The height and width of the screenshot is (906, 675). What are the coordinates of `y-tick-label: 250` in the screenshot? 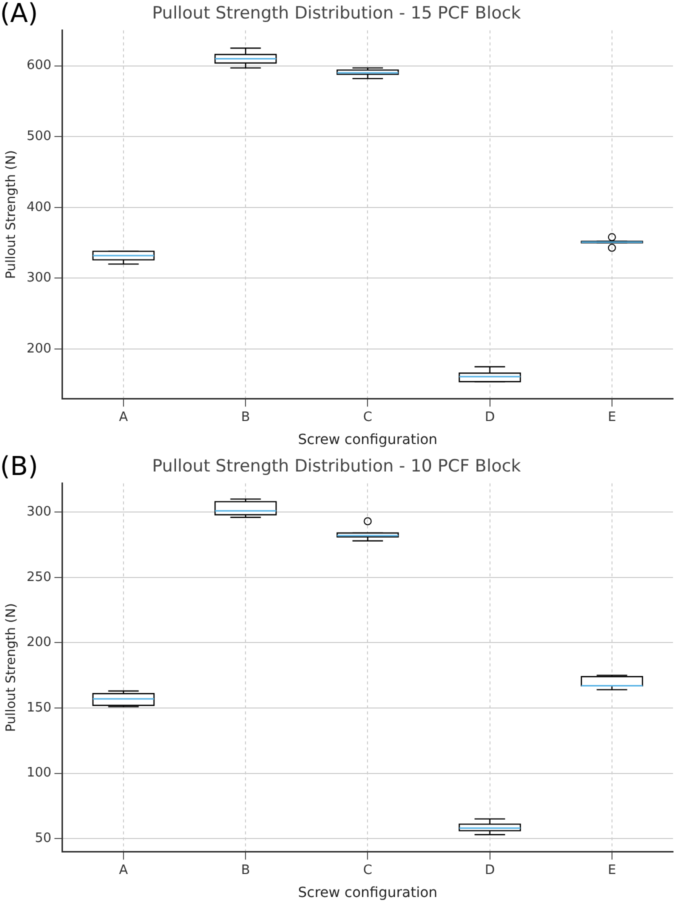 It's located at (39, 577).